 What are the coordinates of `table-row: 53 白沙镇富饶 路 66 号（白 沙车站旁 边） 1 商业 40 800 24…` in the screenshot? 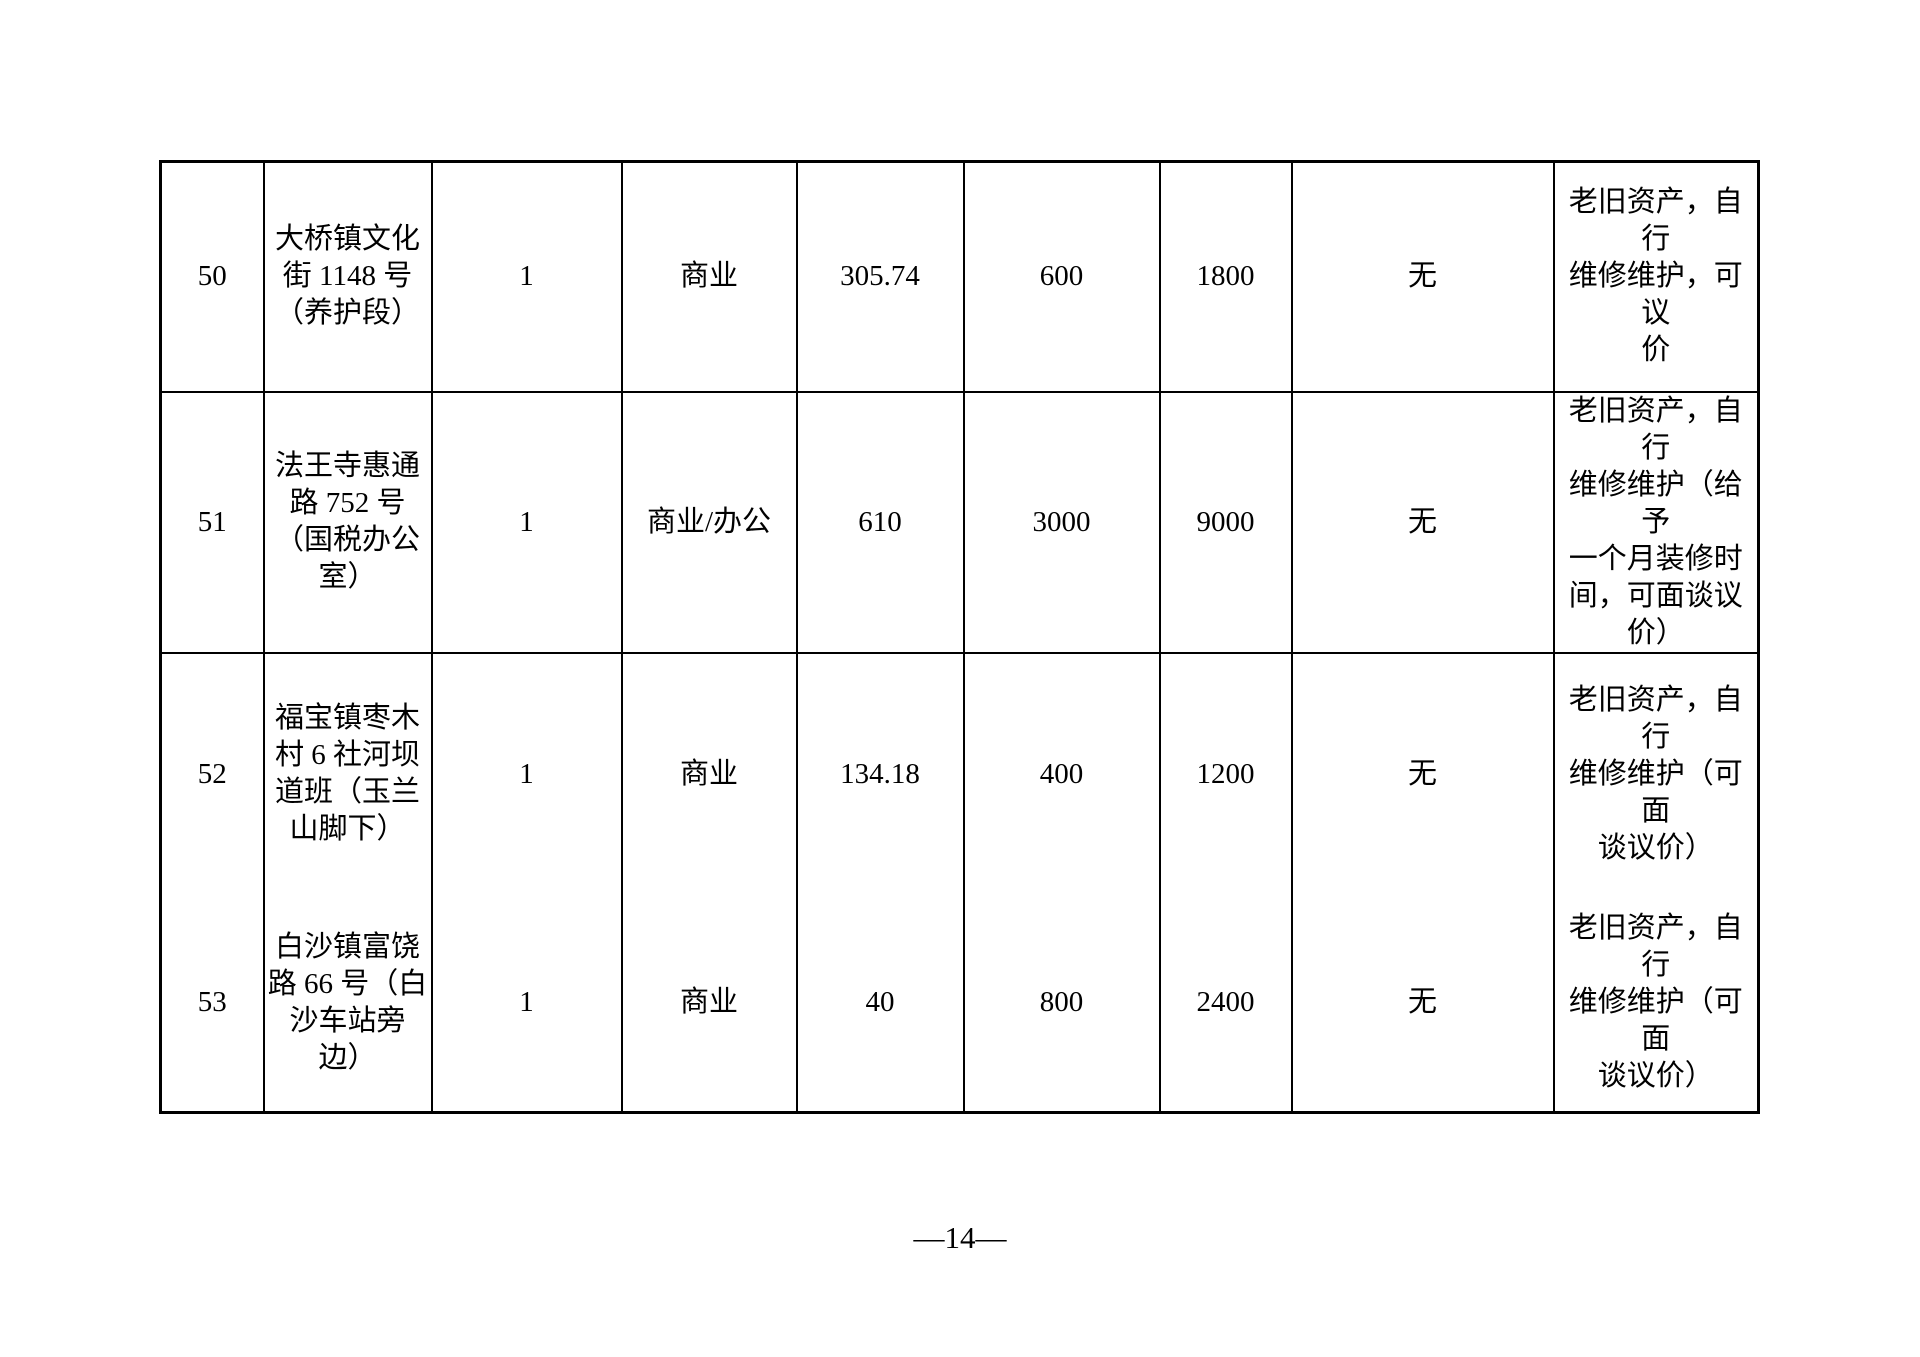 It's located at (959, 1004).